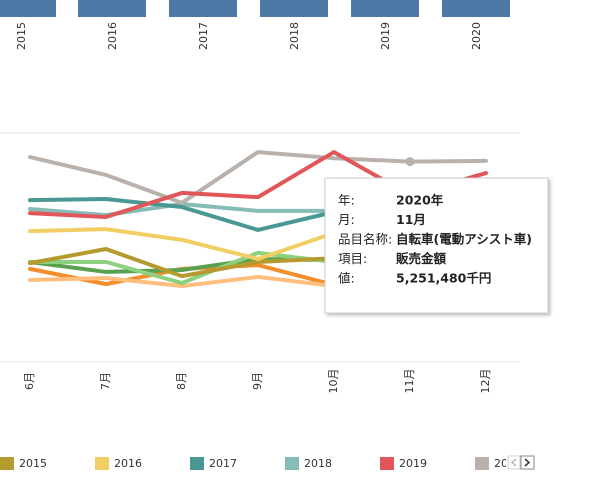 This screenshot has height=492, width=610. Describe the element at coordinates (385, 36) in the screenshot. I see `column-label: 2019` at that location.